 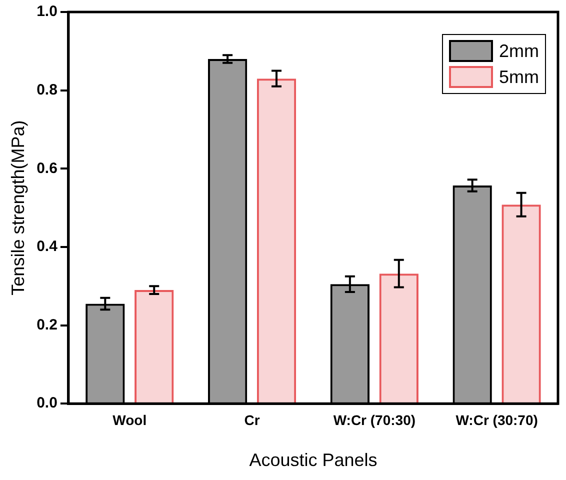 I want to click on y-tick-label: 1.0, so click(x=47, y=11).